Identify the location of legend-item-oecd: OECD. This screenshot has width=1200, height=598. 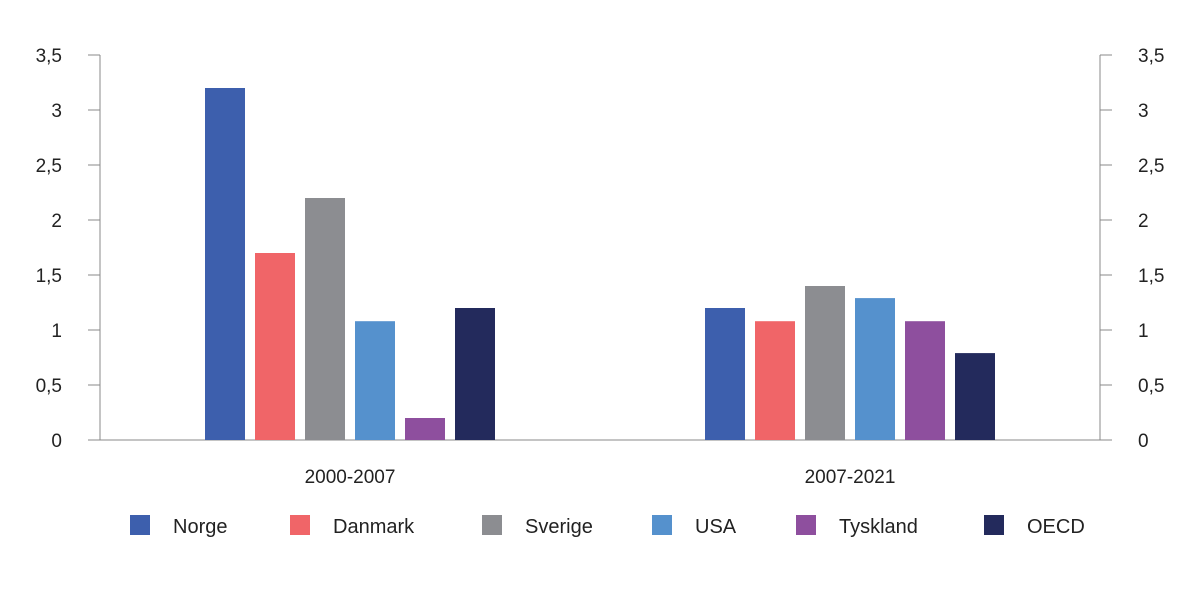
(1034, 526).